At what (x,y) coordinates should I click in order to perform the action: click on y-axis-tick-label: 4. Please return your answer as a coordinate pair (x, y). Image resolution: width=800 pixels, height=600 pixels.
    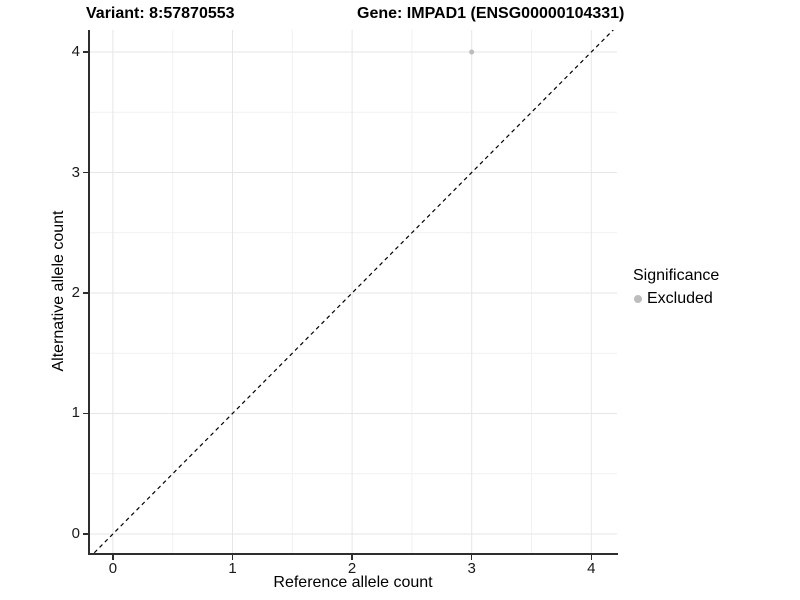
    Looking at the image, I should click on (75, 52).